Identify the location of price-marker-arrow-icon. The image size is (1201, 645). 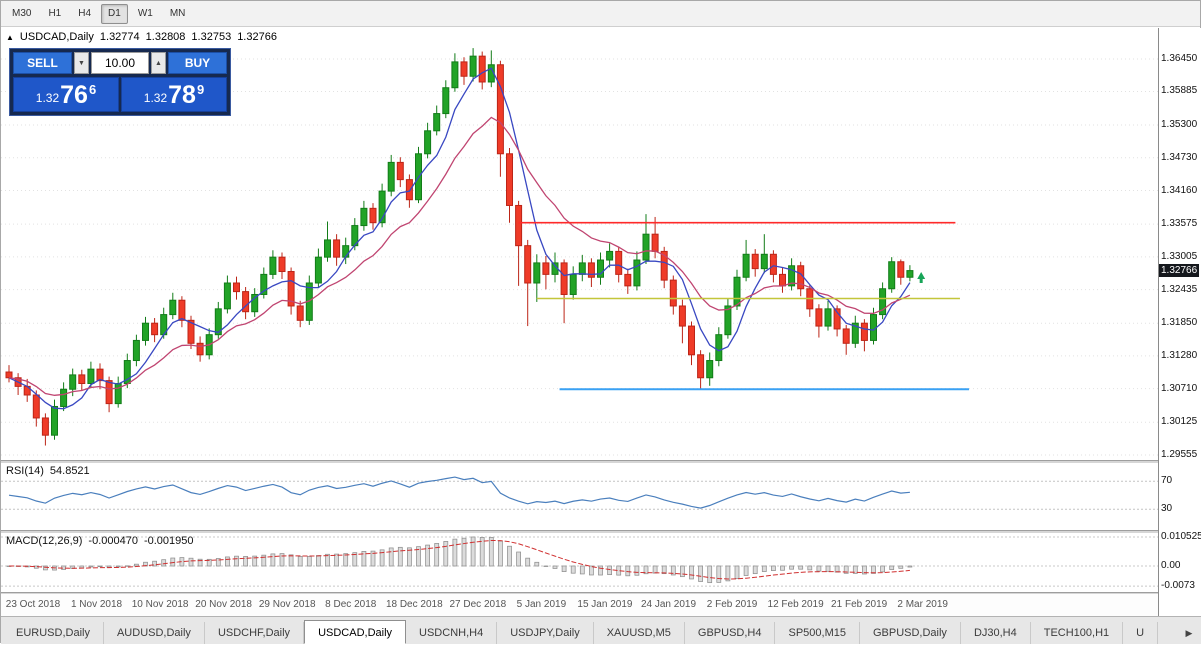
(921, 277).